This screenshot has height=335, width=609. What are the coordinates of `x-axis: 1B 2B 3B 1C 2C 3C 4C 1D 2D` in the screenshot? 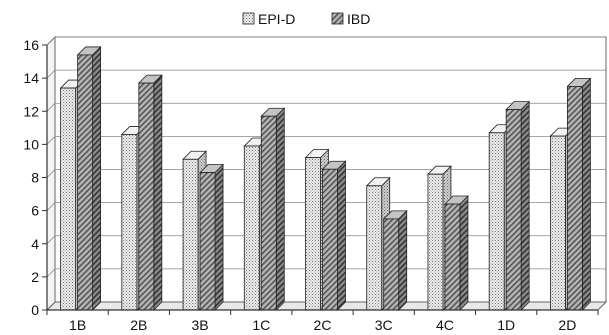 It's located at (322, 321).